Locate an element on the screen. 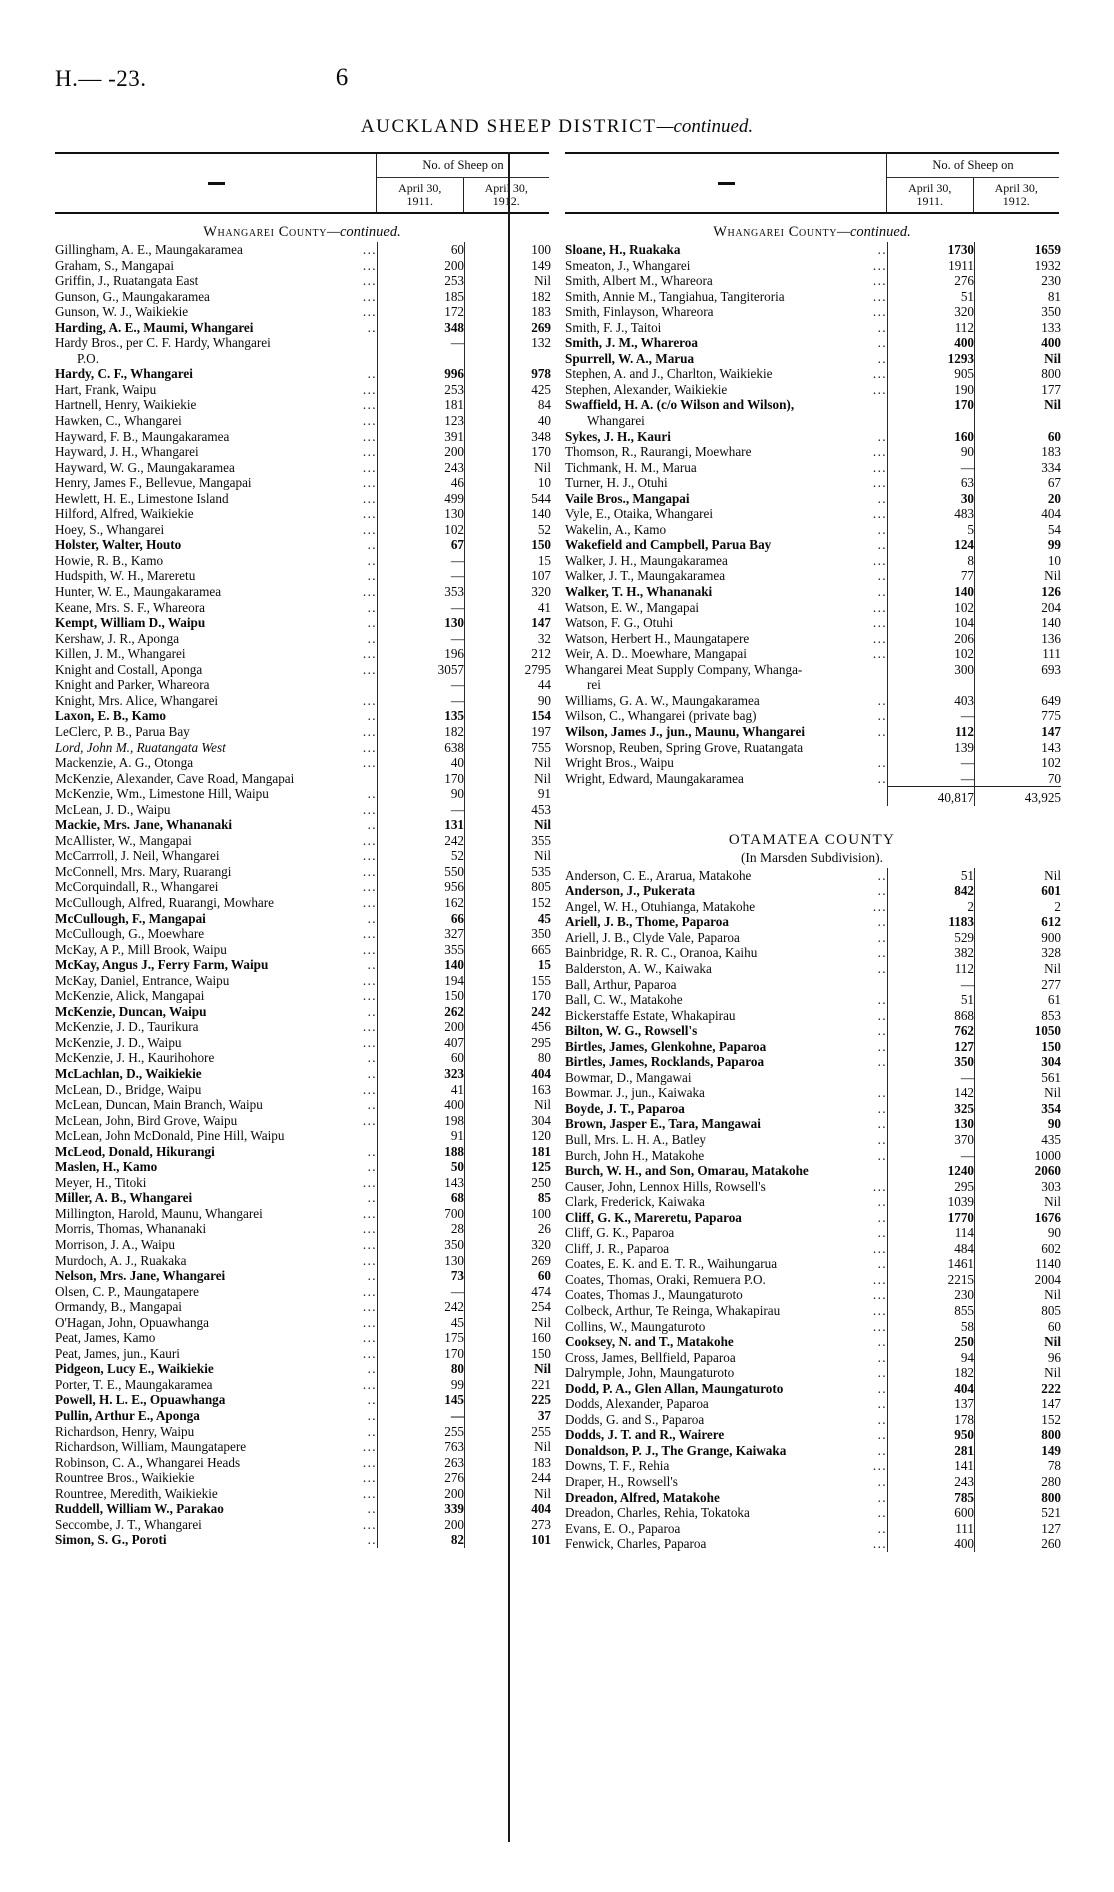  owner-name-cell: Wright Bros., Waipu is located at coordinates (619, 763).